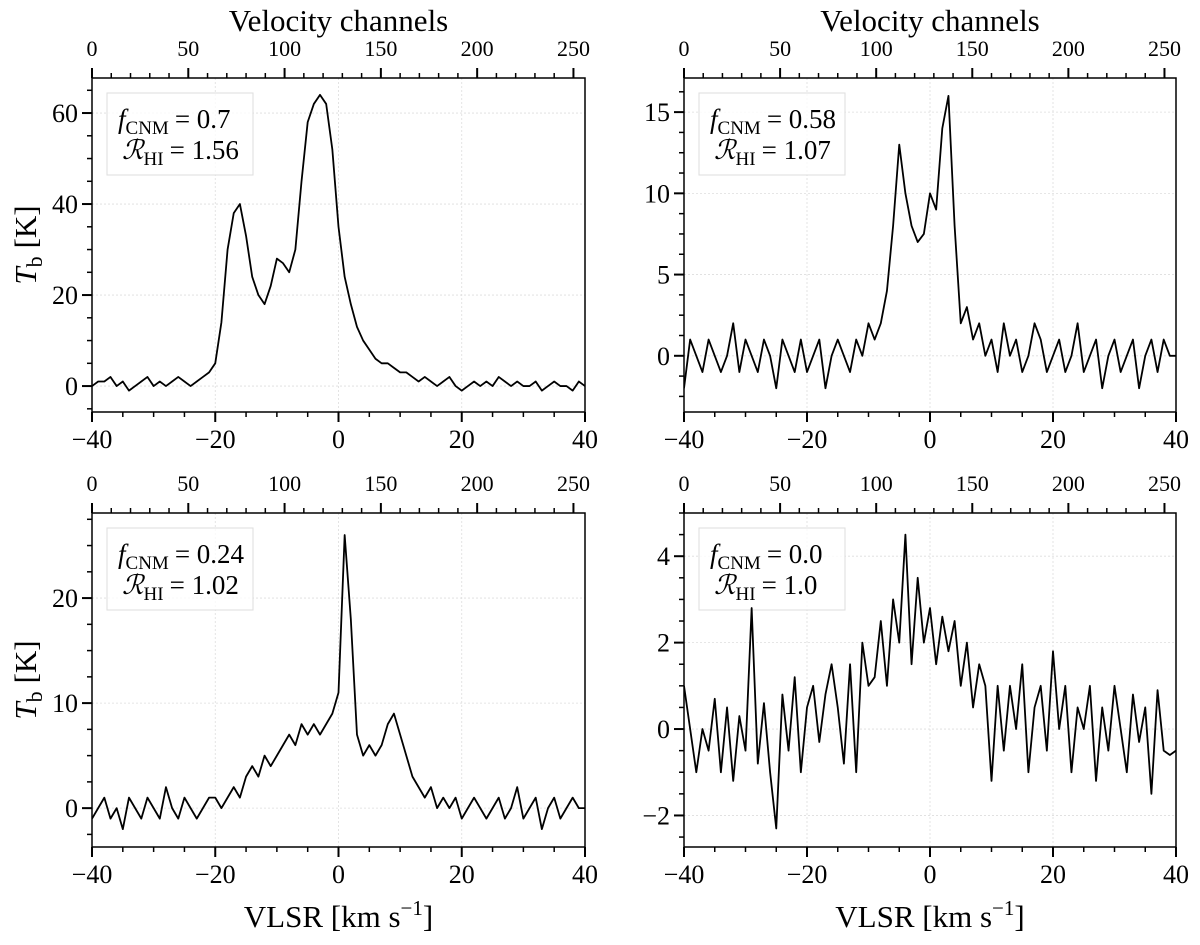  I want to click on x-axis-label: VLSR [km s−1], so click(338, 915).